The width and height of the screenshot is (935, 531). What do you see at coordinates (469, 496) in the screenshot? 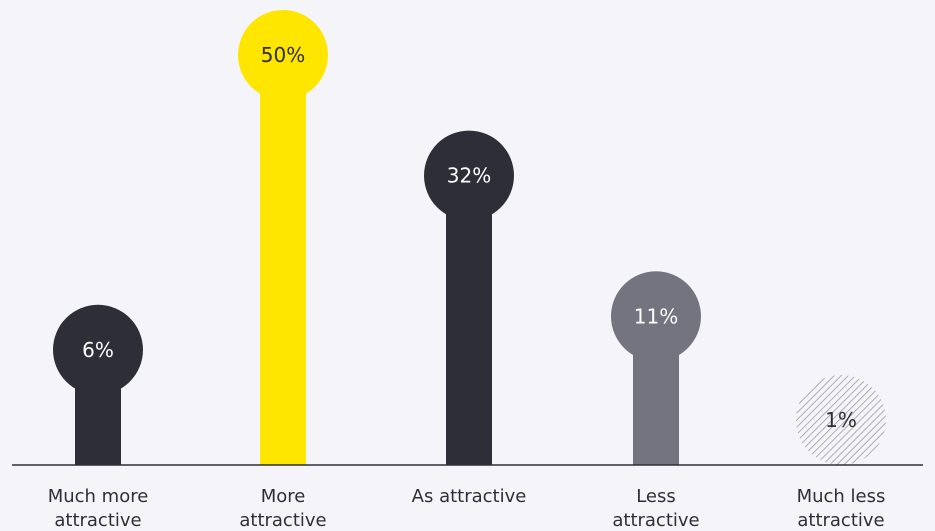
I see `category-label: As attractive` at bounding box center [469, 496].